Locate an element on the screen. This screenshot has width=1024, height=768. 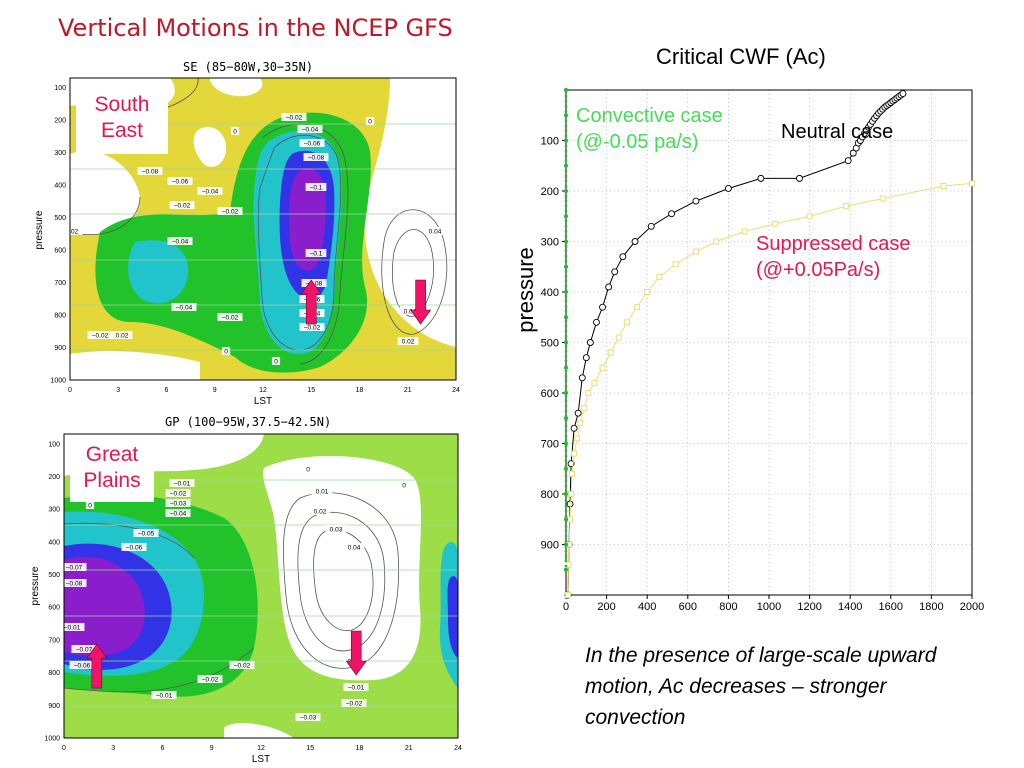
gp-x-axis-label: LST is located at coordinates (261, 759).